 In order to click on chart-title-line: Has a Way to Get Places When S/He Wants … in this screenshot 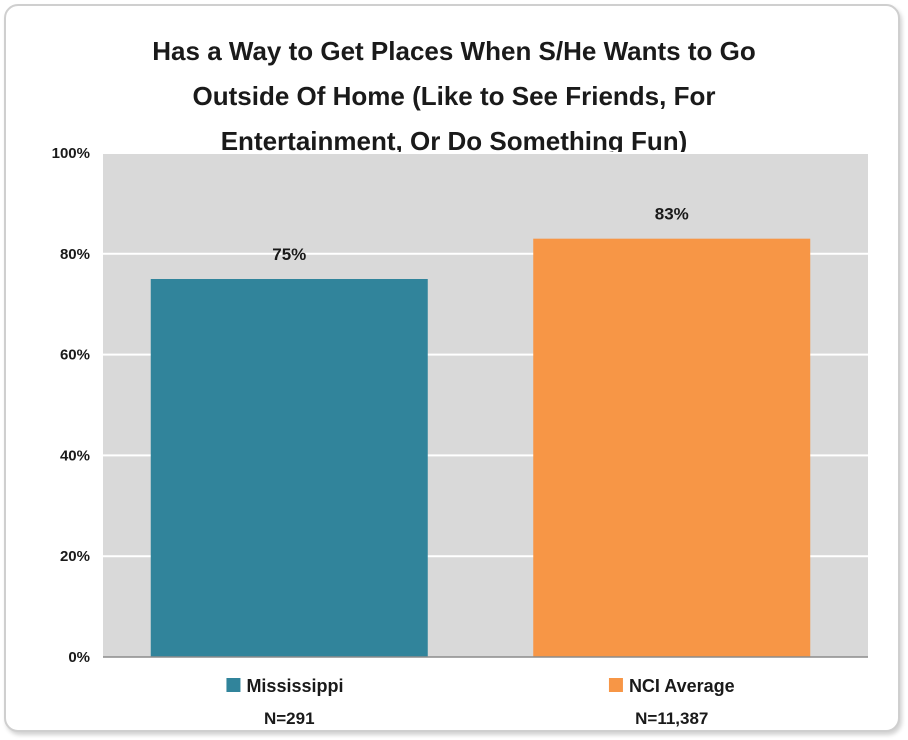, I will do `click(453, 51)`.